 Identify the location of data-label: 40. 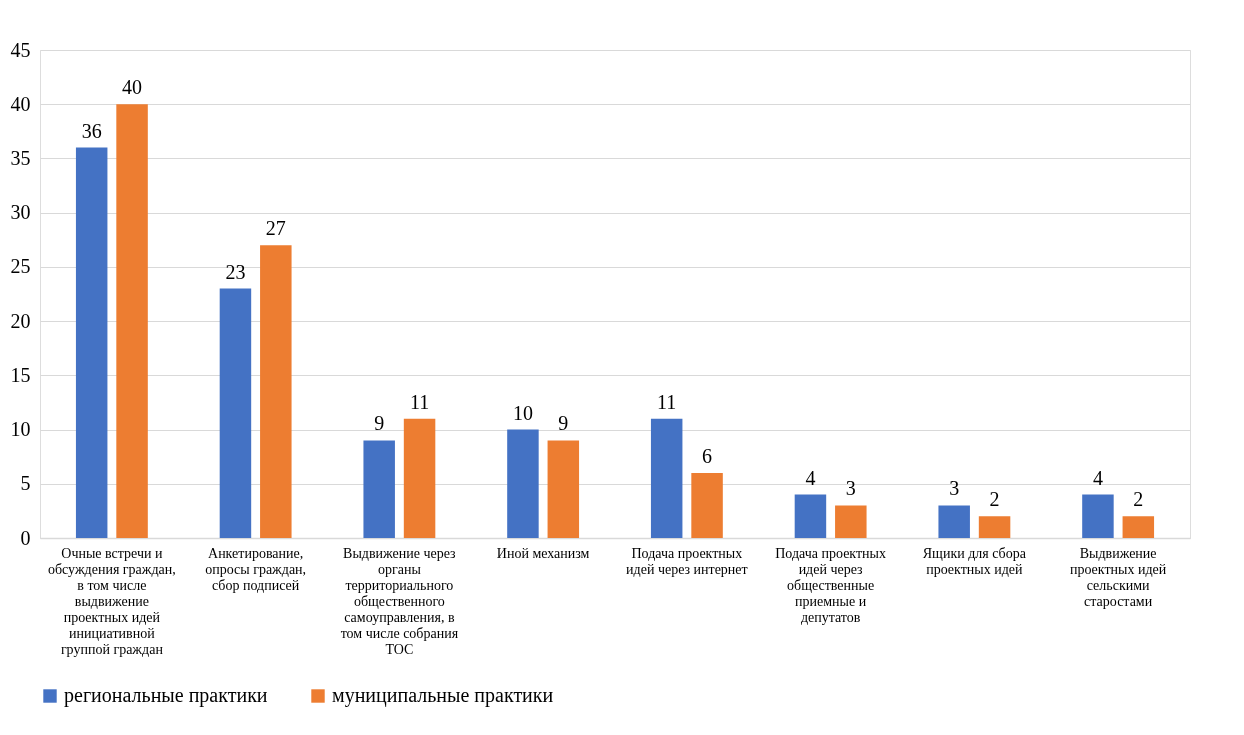
(132, 87).